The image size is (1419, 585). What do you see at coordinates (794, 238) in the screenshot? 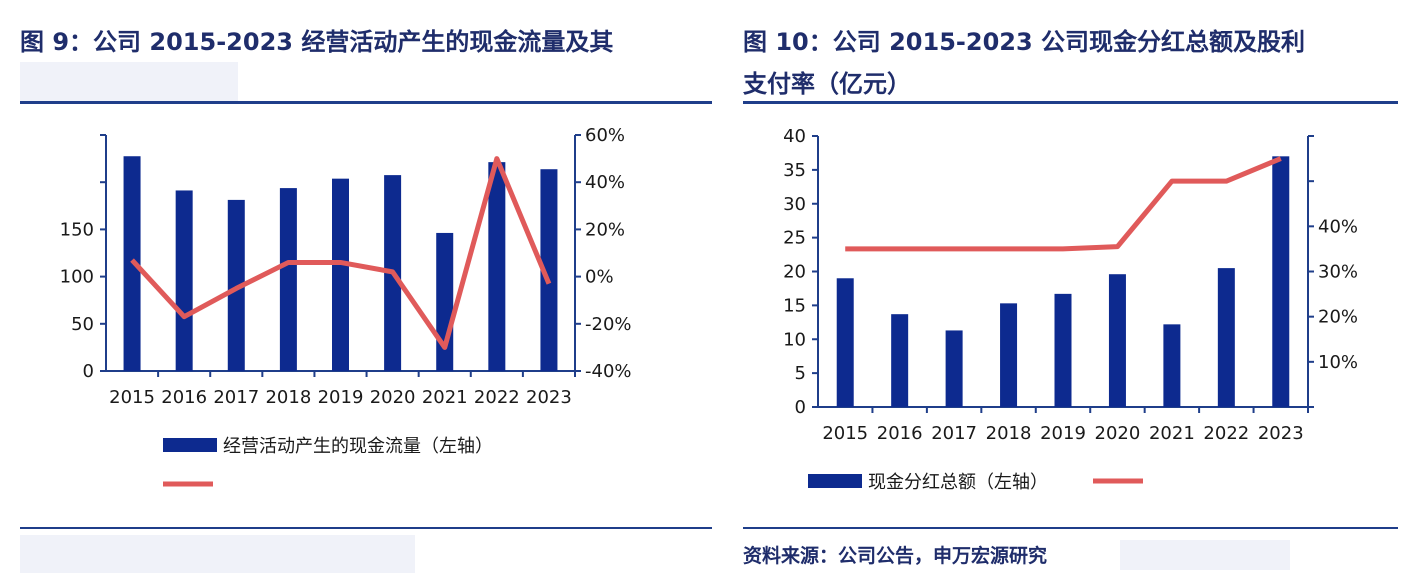
I see `left-tick-label: 25` at bounding box center [794, 238].